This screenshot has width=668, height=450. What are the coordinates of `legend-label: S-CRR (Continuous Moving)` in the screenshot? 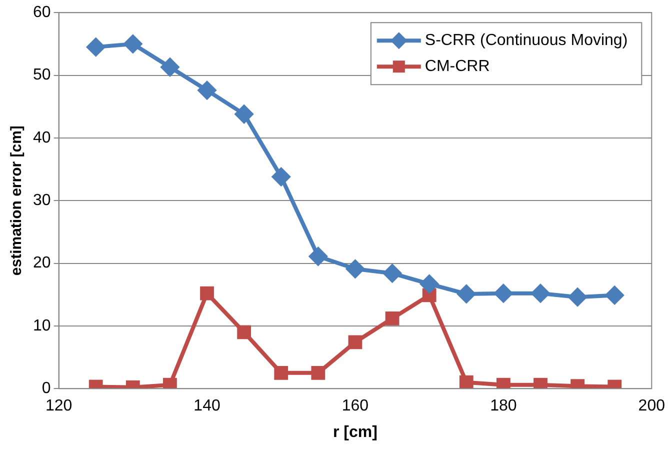 It's located at (526, 41).